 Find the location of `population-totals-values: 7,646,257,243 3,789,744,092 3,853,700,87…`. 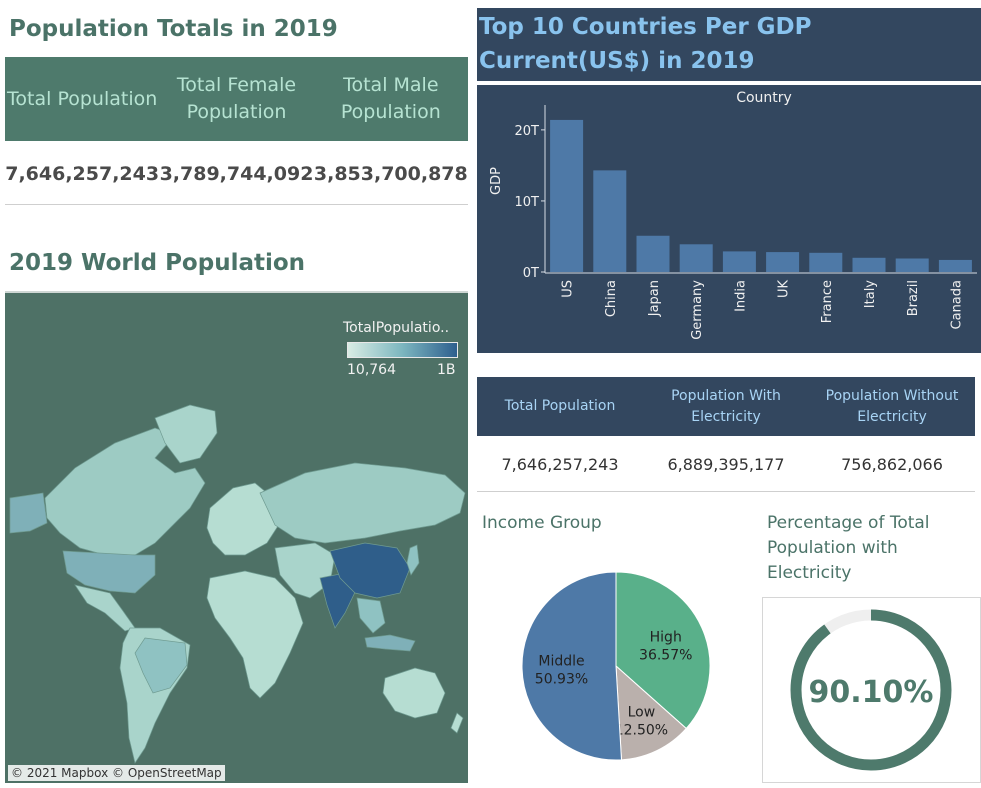

population-totals-values: 7,646,257,243 3,789,744,092 3,853,700,87… is located at coordinates (236, 174).